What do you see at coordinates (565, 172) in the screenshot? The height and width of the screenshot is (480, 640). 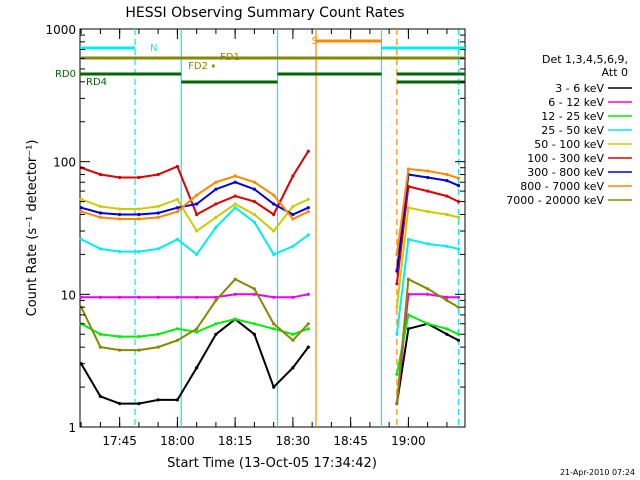 I see `legend-label-300-800-kev: 300 - 800 keV` at bounding box center [565, 172].